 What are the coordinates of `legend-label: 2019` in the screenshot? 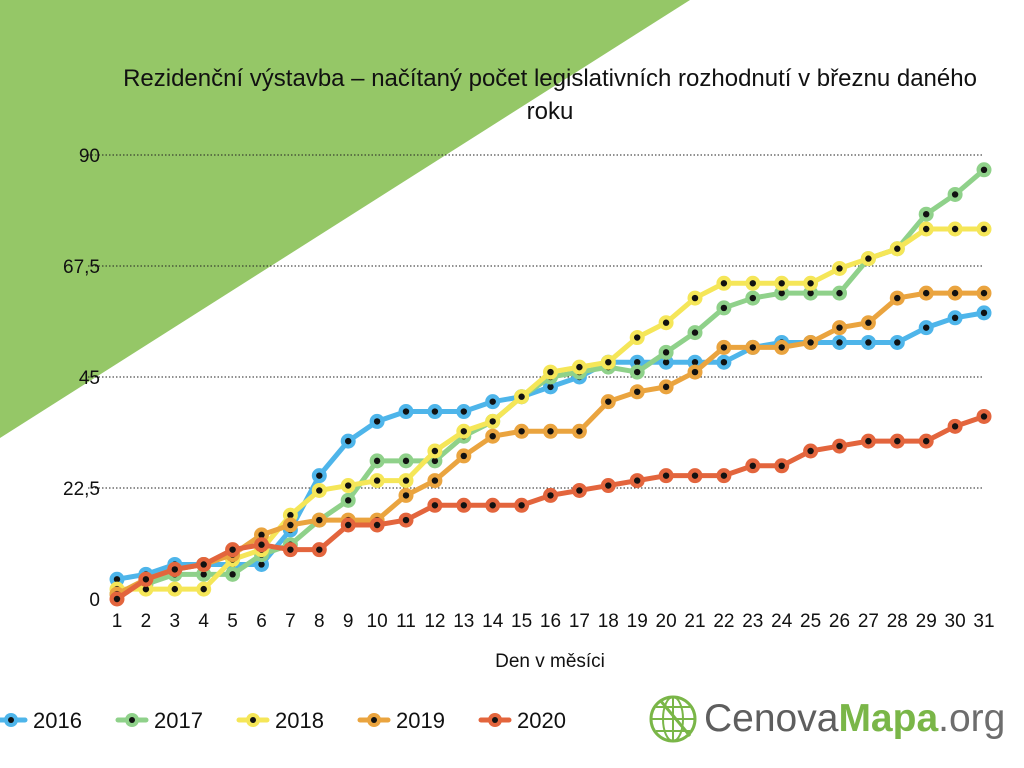 It's located at (420, 720).